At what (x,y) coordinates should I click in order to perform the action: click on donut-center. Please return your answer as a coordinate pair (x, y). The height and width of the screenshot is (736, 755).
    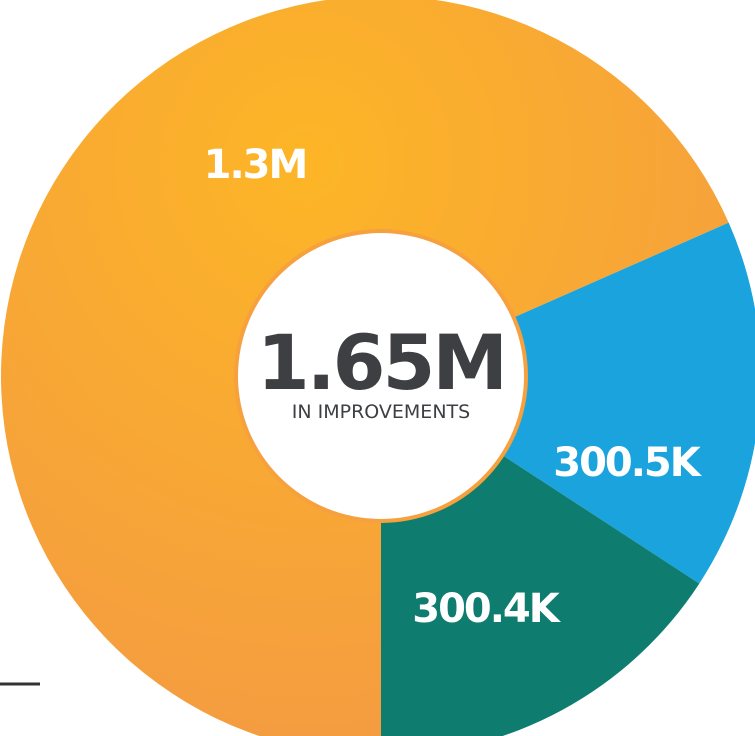
    Looking at the image, I should click on (381, 376).